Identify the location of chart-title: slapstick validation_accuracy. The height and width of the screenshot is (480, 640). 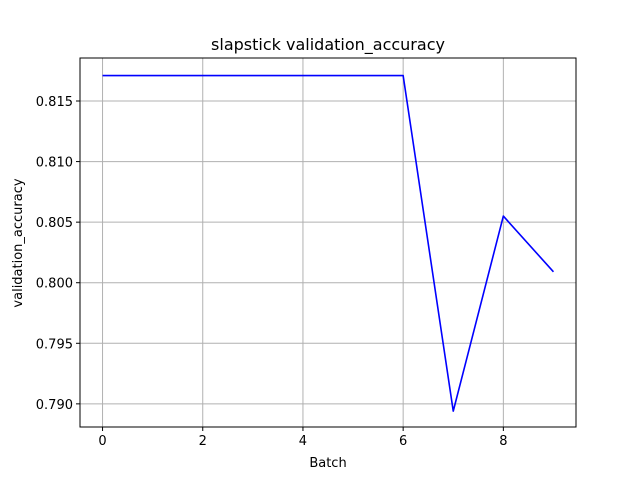
(328, 45).